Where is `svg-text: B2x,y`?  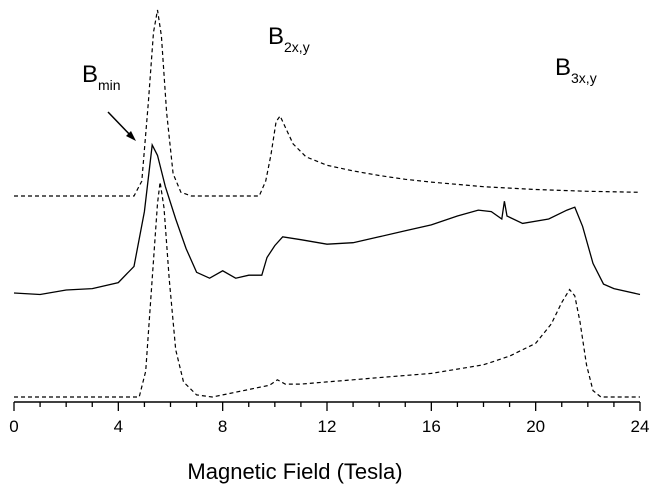 svg-text: B2x,y is located at coordinates (289, 39).